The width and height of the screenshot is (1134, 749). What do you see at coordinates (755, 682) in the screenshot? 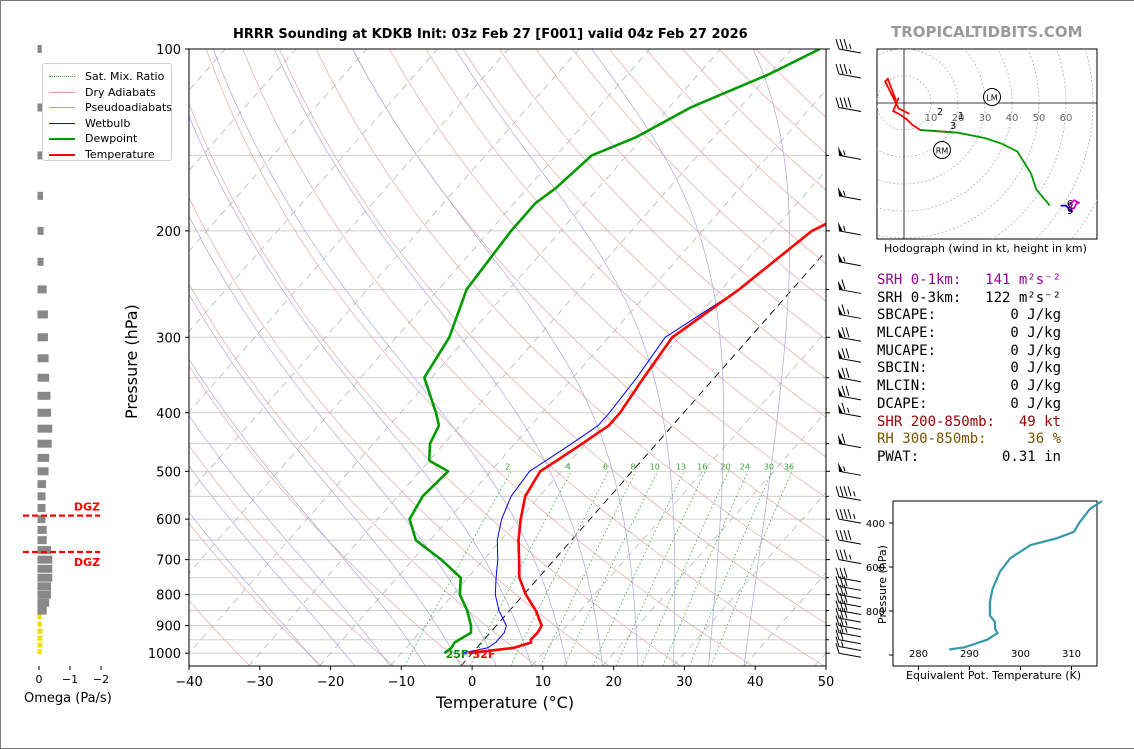
I see `x-tick-label: 40` at bounding box center [755, 682].